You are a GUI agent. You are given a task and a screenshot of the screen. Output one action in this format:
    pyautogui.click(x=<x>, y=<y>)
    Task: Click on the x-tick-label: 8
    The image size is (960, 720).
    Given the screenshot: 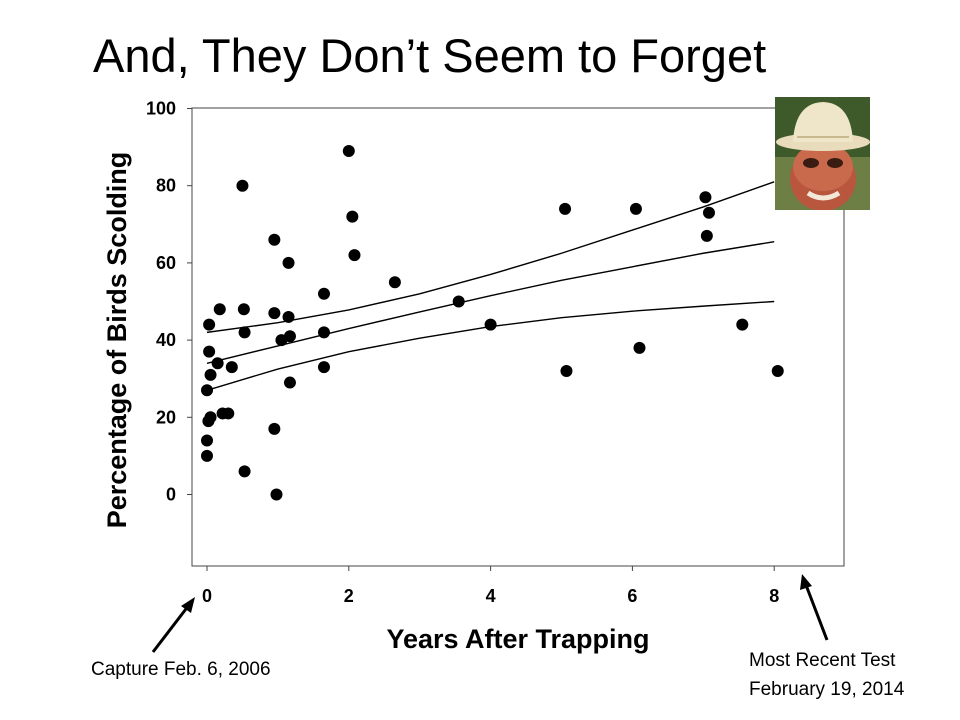 What is the action you would take?
    pyautogui.click(x=774, y=596)
    